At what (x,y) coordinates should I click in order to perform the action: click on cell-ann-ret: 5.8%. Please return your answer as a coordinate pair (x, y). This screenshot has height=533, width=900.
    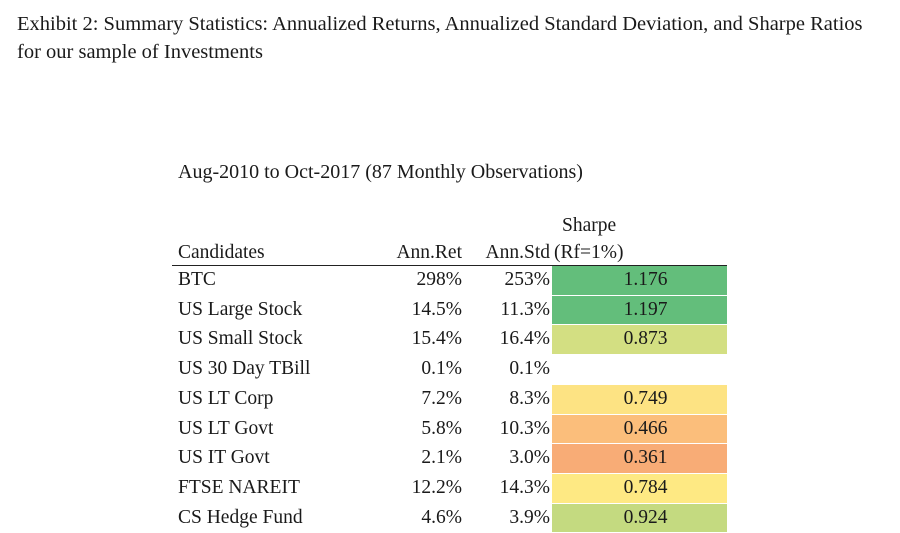
    Looking at the image, I should click on (441, 428).